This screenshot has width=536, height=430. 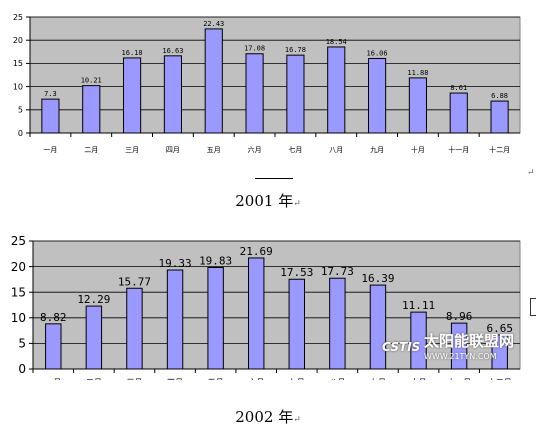 What do you see at coordinates (401, 347) in the screenshot?
I see `watermark-logo: CSTIS` at bounding box center [401, 347].